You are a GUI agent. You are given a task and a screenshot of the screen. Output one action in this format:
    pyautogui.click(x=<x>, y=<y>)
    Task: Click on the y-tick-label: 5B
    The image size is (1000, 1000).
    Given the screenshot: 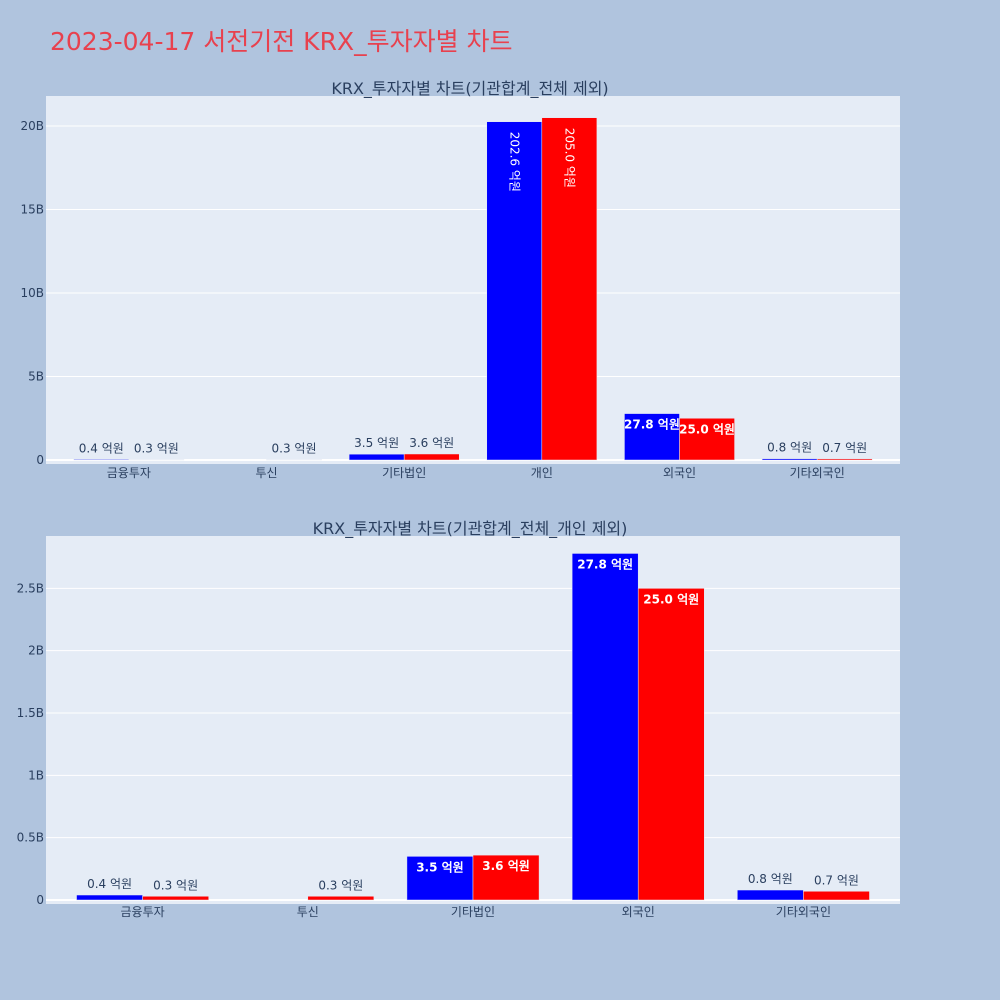 What is the action you would take?
    pyautogui.click(x=36, y=377)
    